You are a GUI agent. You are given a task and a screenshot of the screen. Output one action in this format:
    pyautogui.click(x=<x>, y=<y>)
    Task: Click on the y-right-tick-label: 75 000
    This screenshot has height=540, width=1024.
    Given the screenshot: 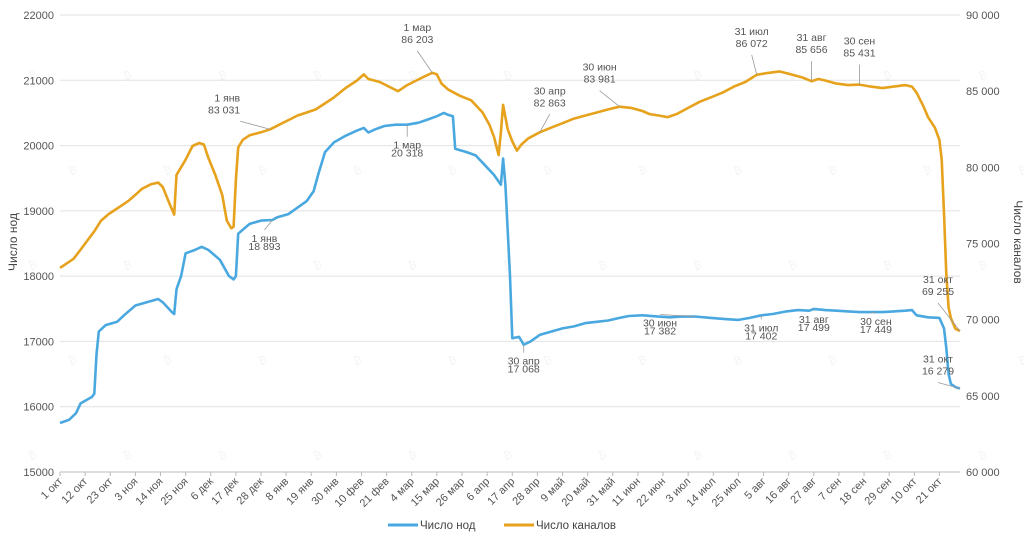 What is the action you would take?
    pyautogui.click(x=983, y=245)
    